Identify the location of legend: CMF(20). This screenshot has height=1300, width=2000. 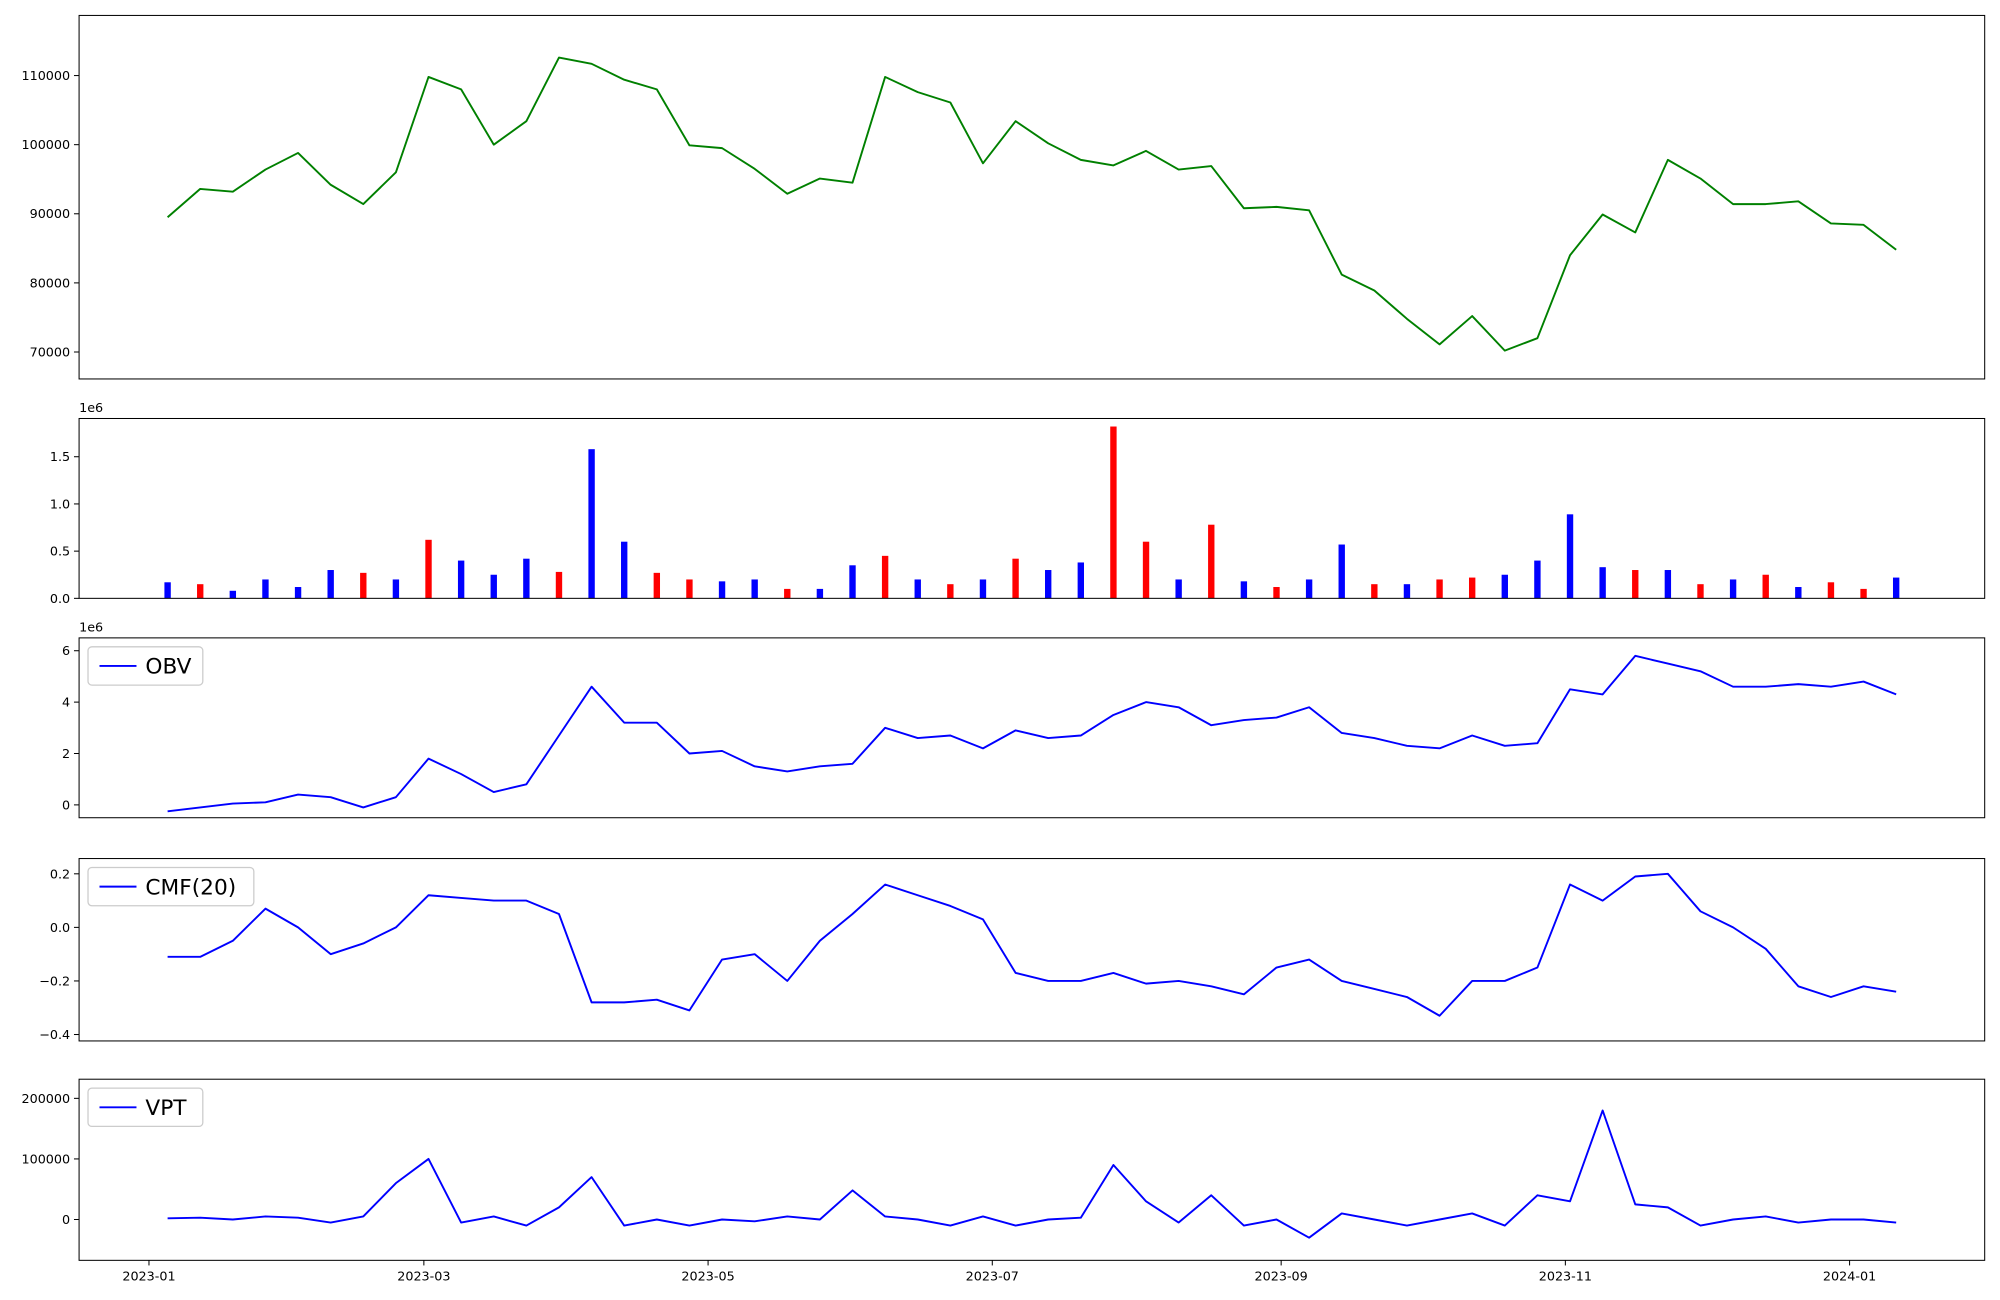
(171, 886).